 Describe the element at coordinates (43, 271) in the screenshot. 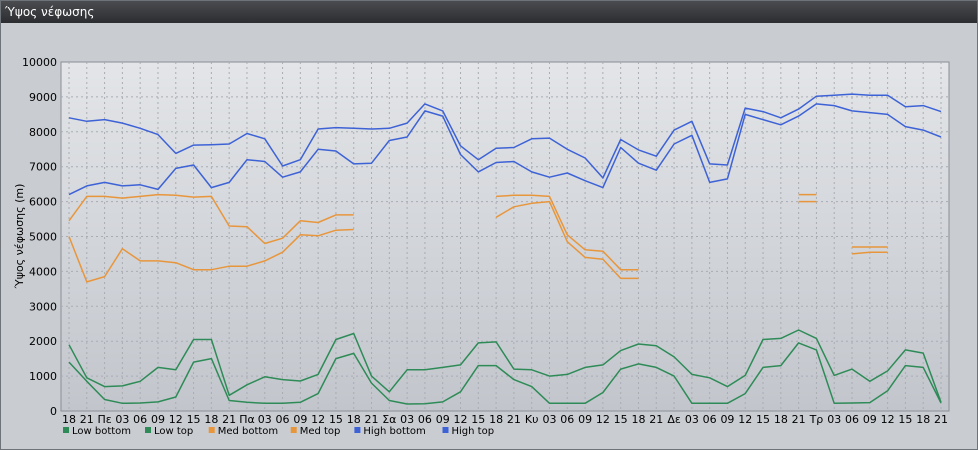

I see `y-tick-label: 4000` at that location.